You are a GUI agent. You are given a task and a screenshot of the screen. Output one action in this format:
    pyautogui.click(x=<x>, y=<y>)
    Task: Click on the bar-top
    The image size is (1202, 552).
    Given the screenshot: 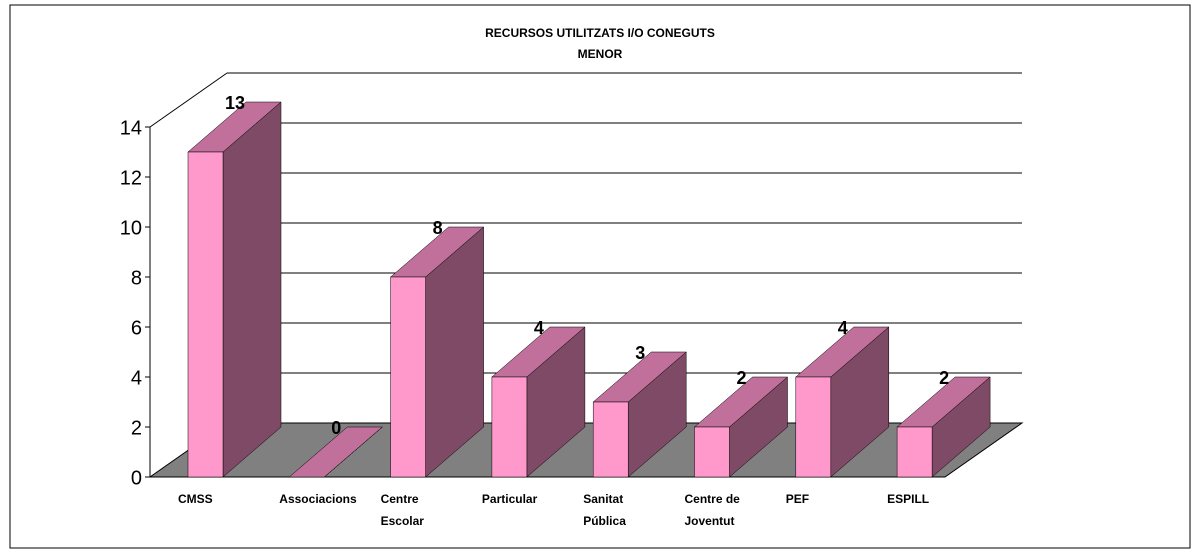 What is the action you would take?
    pyautogui.click(x=335, y=452)
    